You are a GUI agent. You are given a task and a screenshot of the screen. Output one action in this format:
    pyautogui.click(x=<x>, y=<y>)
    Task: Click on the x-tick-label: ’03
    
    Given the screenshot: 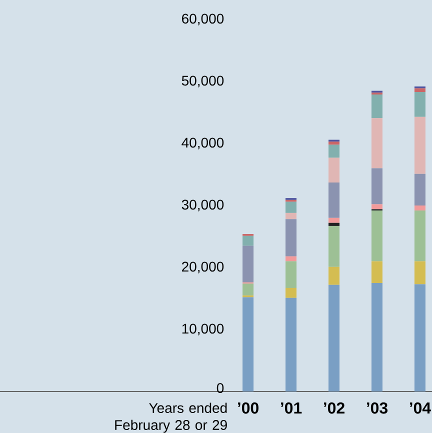 What is the action you would take?
    pyautogui.click(x=377, y=408)
    